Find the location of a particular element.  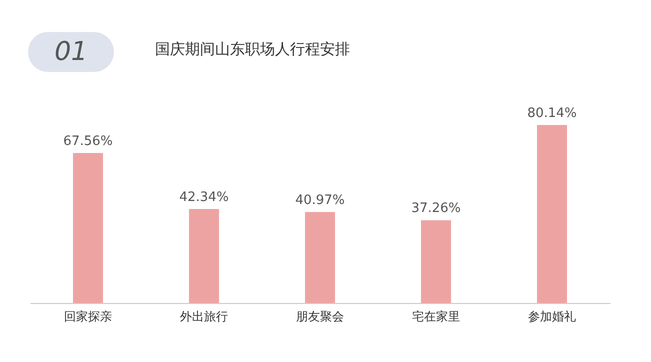

x-tick-label: 外出旅行 is located at coordinates (204, 317).